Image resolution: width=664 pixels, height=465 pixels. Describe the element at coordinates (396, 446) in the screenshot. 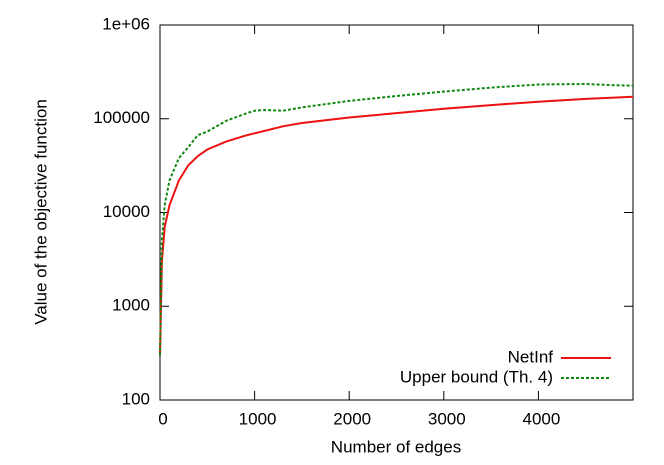

I see `x-axis-label: Number of edges` at that location.